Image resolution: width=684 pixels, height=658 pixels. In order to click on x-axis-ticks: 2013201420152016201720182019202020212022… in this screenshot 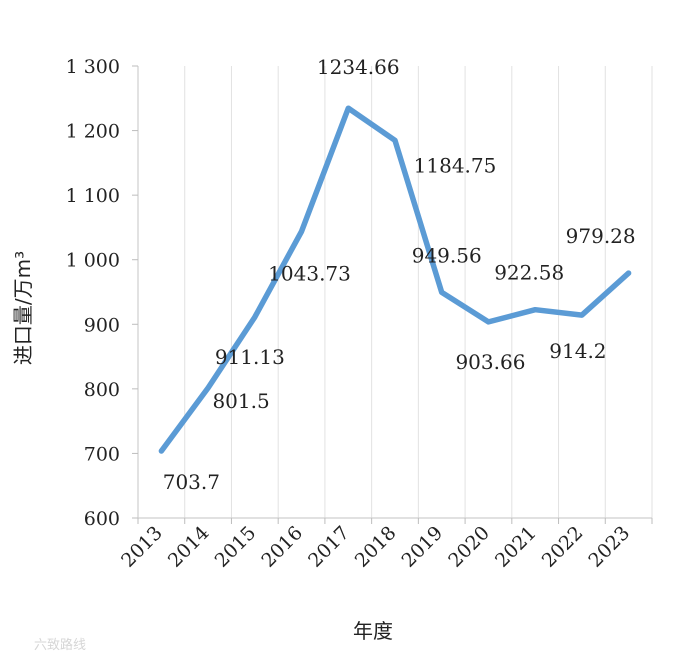, I will do `click(385, 545)`.